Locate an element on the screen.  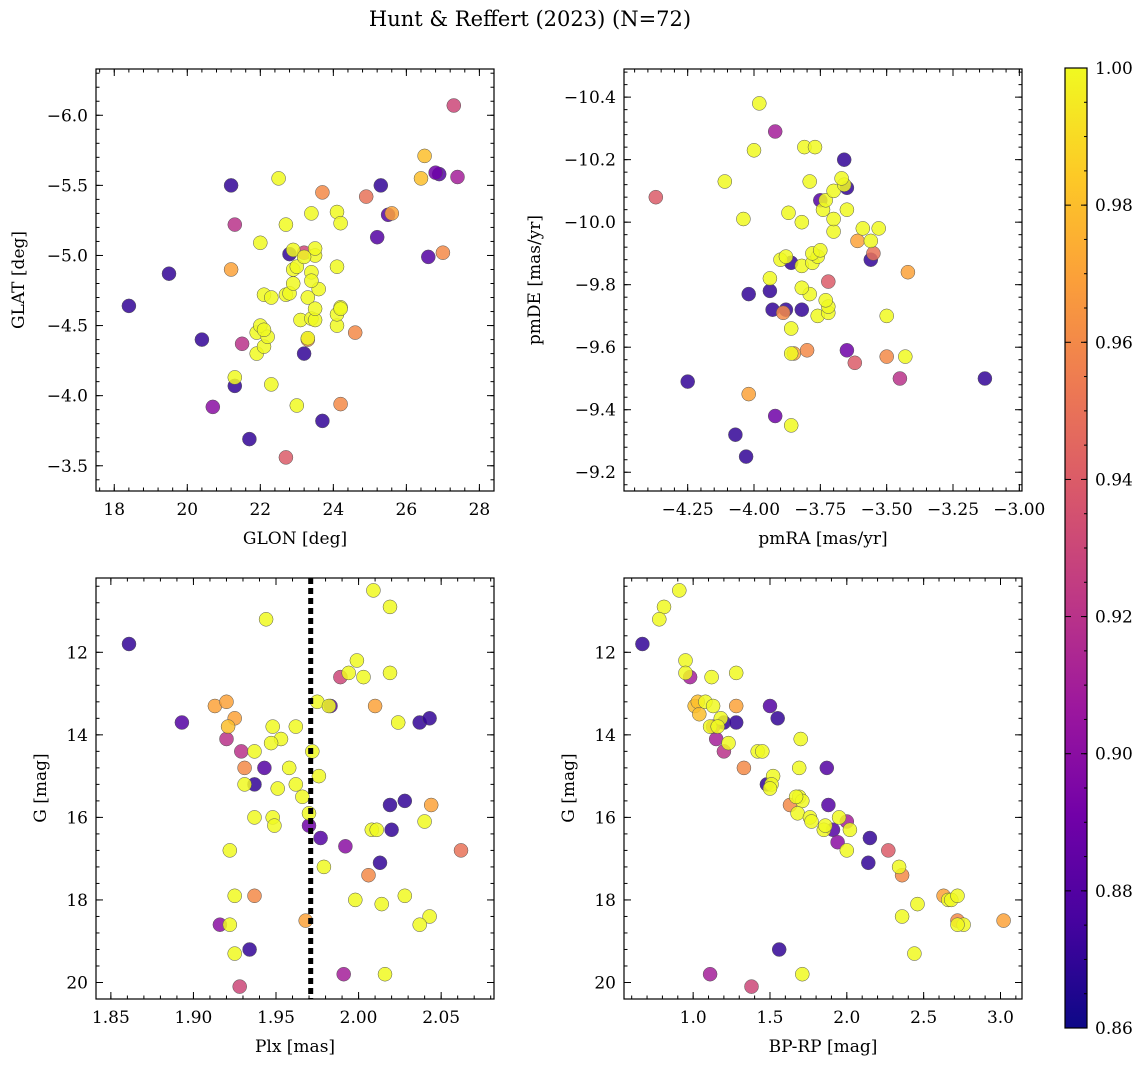
scatter-points is located at coordinates (295, 788).